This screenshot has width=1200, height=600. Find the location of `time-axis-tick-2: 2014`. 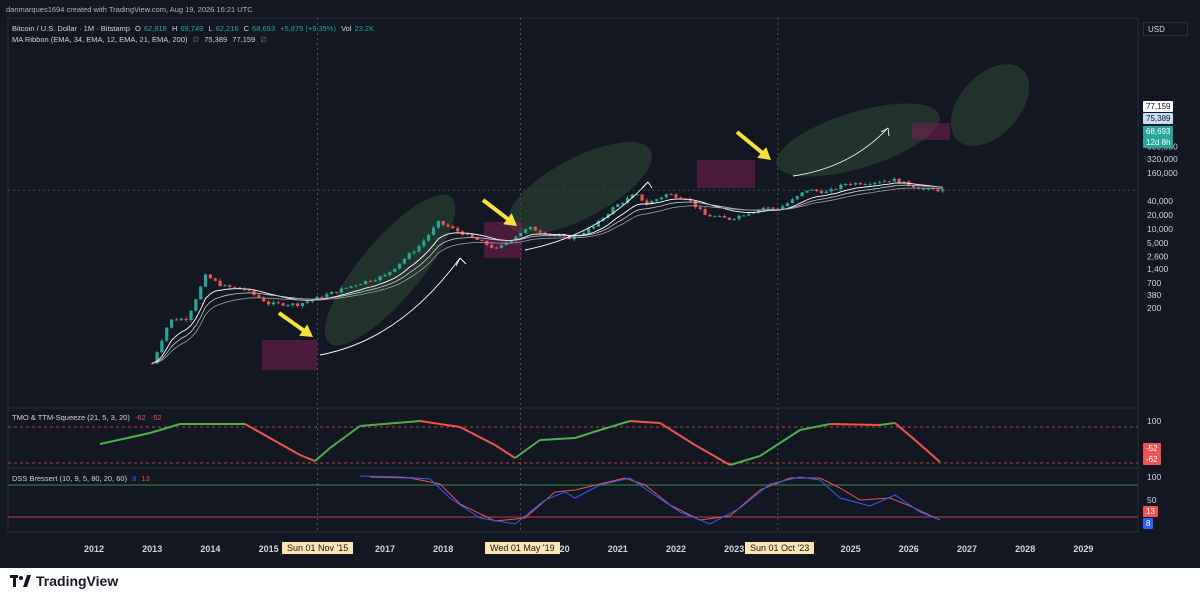

time-axis-tick-2: 2014 is located at coordinates (210, 549).